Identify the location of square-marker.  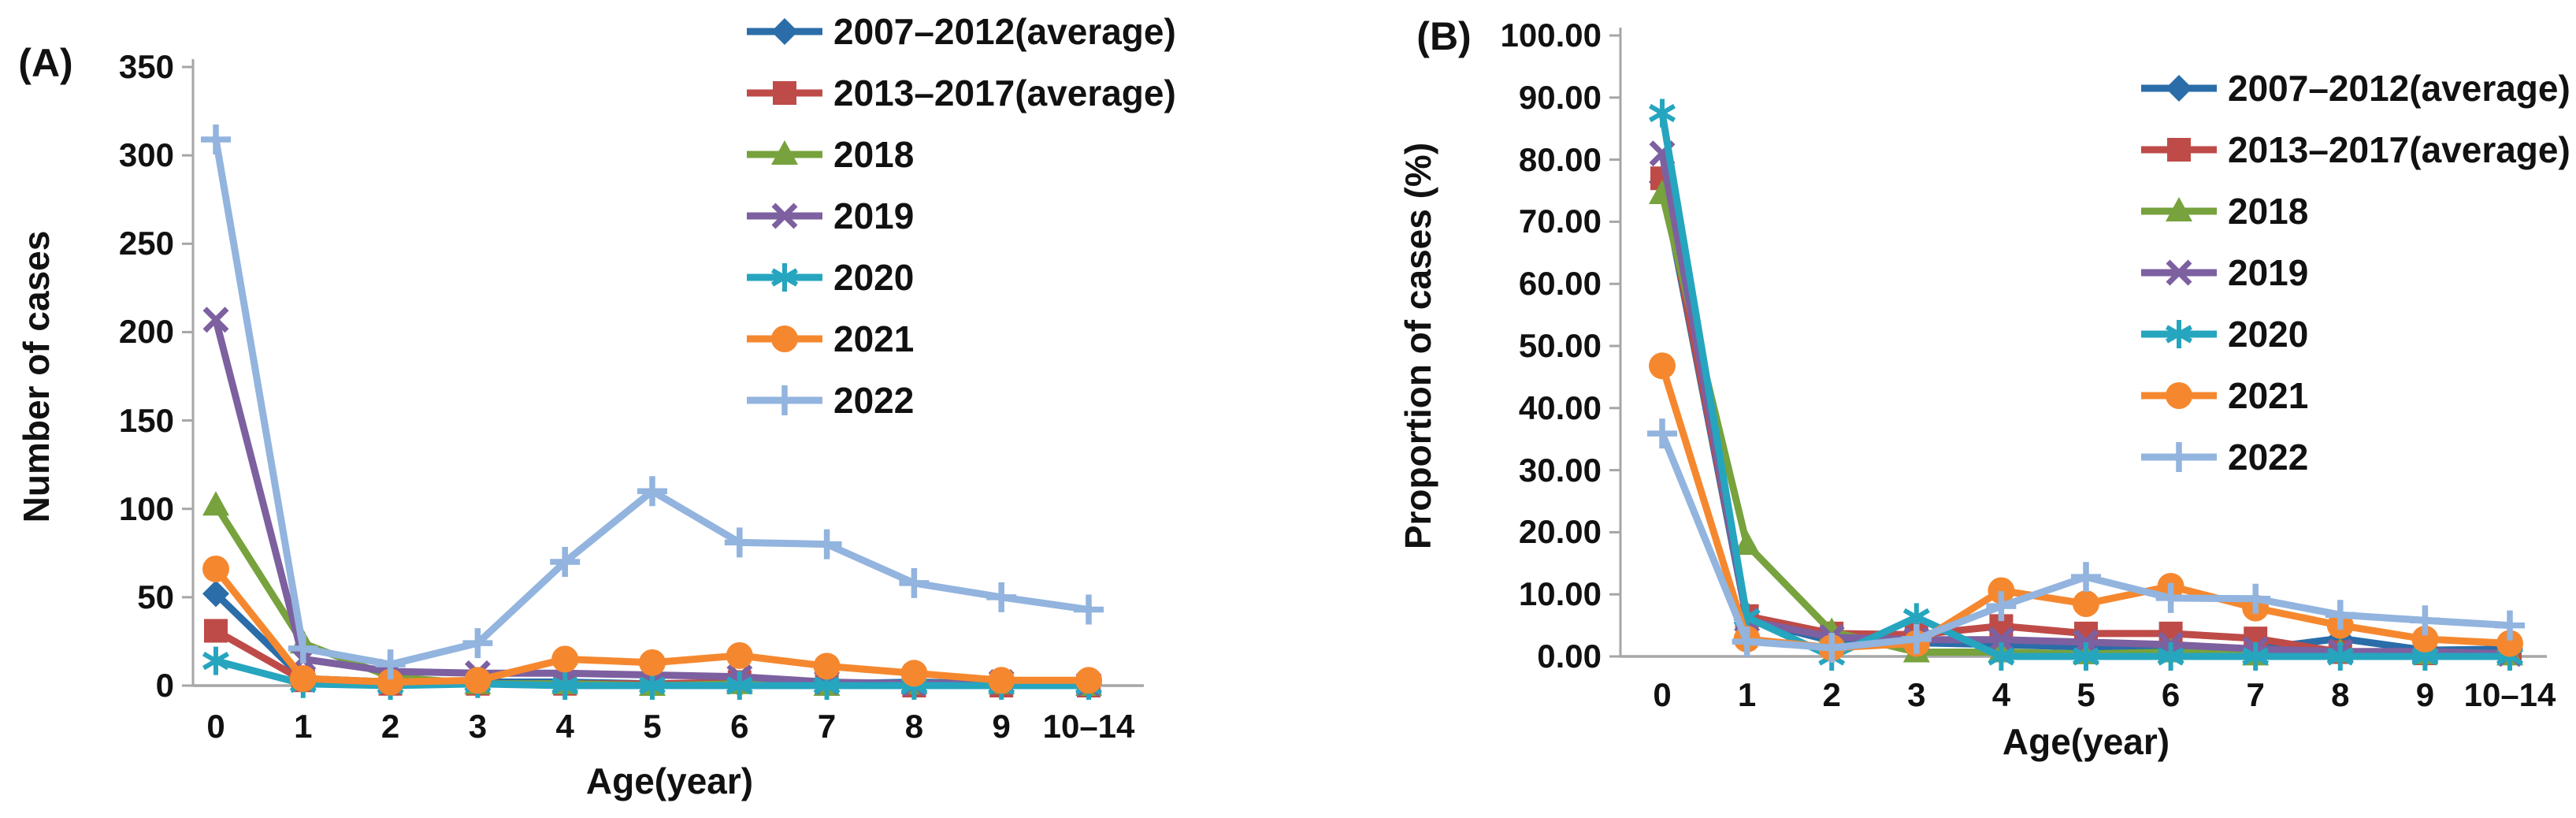
(216, 631).